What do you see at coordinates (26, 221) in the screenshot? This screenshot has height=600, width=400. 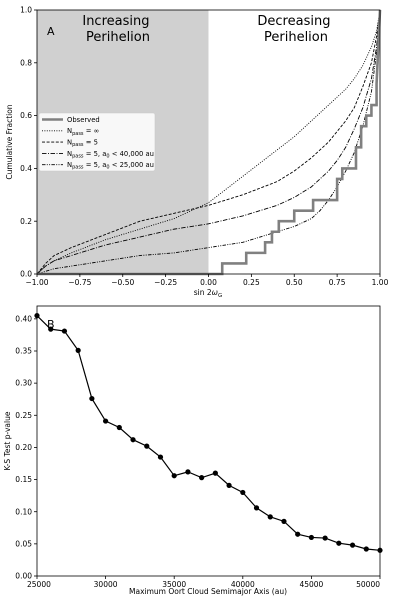 I see `y-tick-label-a: 0.2` at bounding box center [26, 221].